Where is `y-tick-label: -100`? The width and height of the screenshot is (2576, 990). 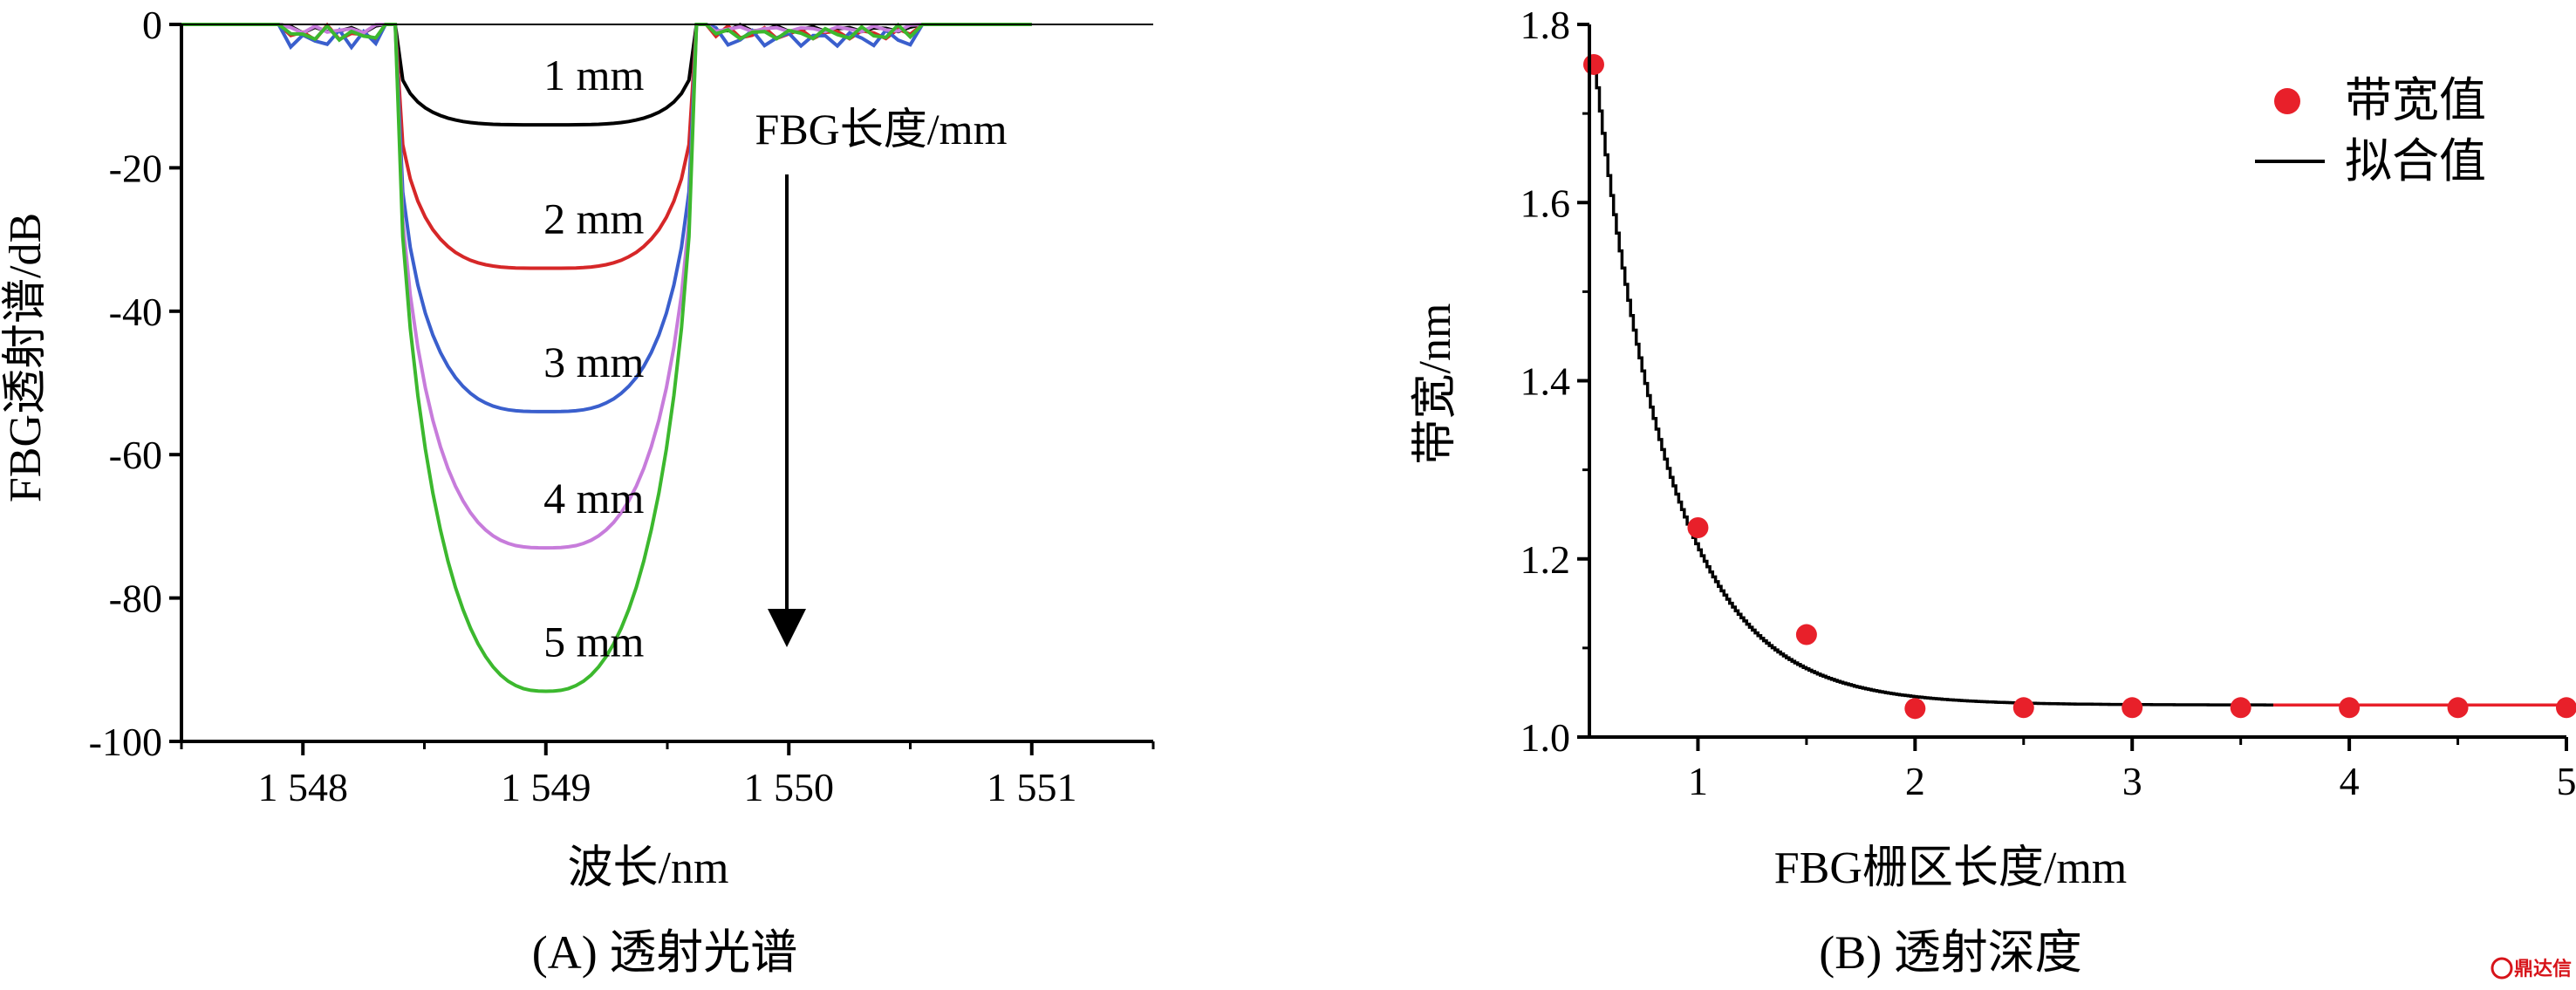
y-tick-label: -100 is located at coordinates (125, 742).